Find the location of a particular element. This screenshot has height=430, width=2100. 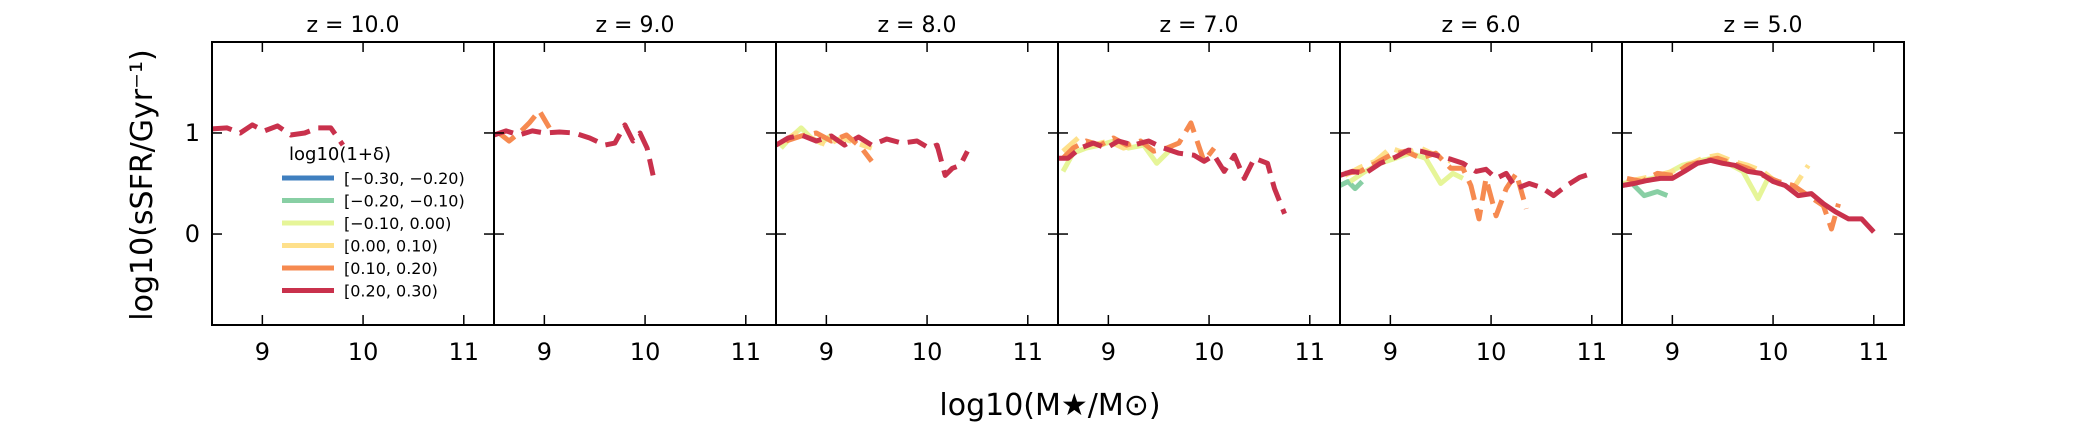

panel-6: z = 5.0 9 10 11 is located at coordinates (1763, 189).